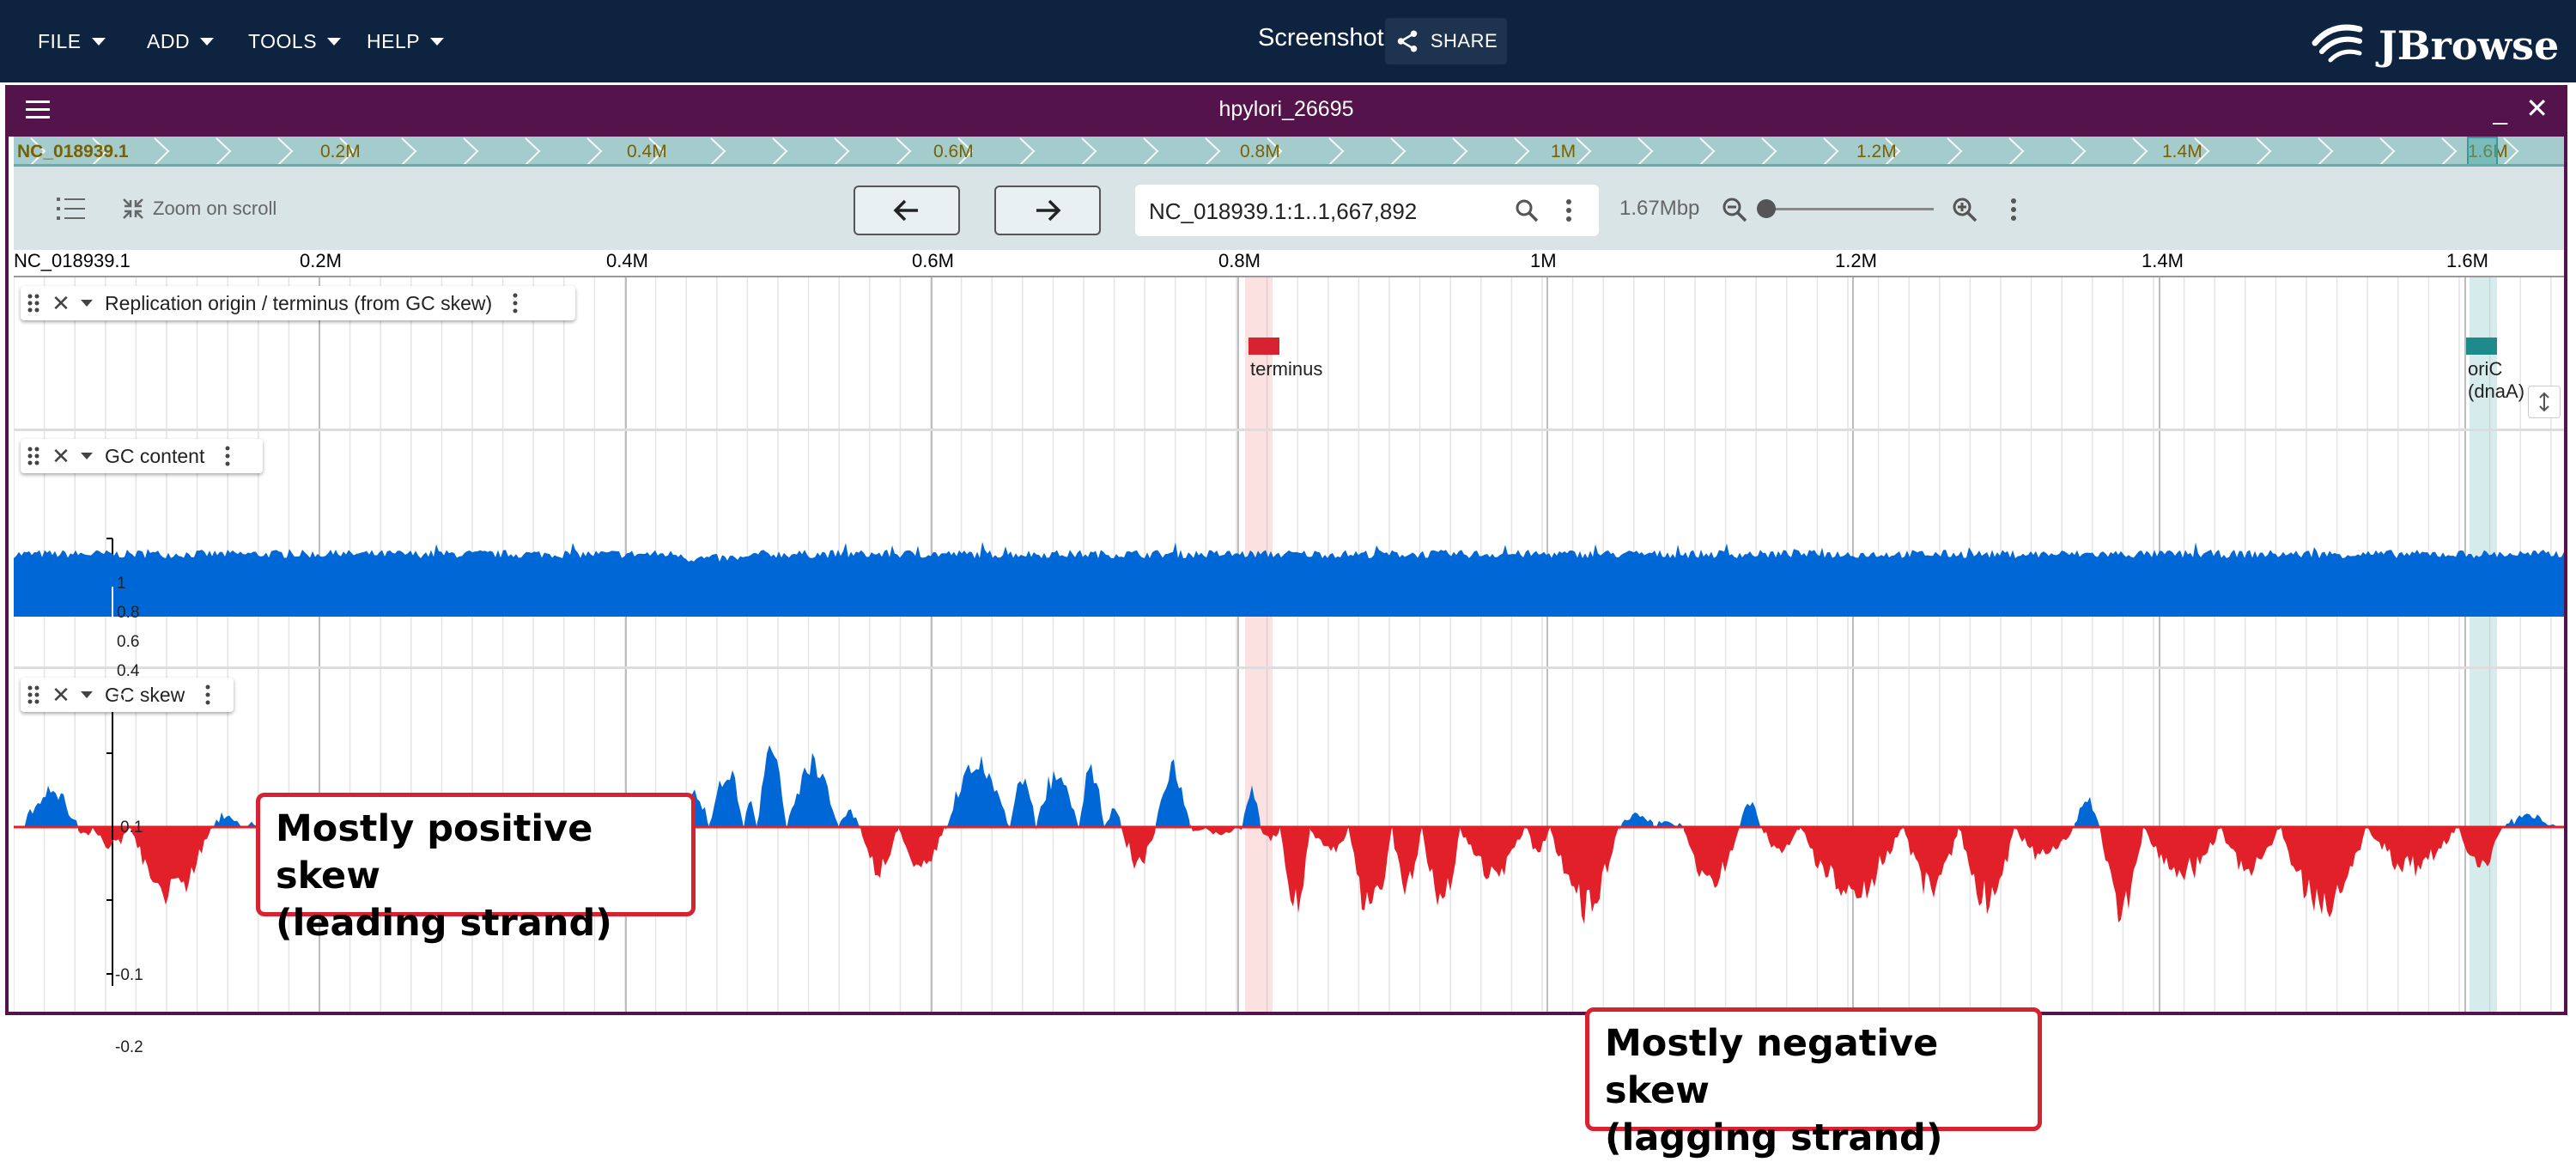 The height and width of the screenshot is (1162, 2576). I want to click on annotation-negative-skew: Mostly negative skew (lagging strand), so click(1814, 1083).